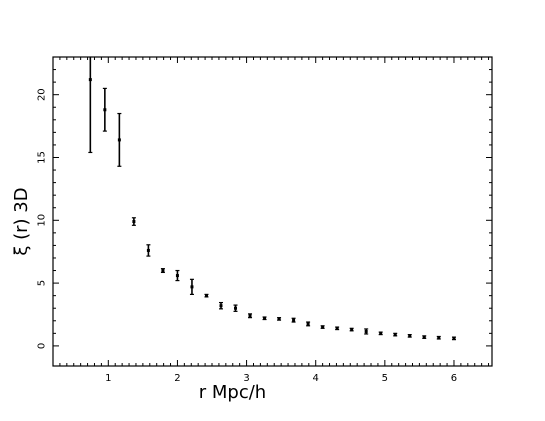  I want to click on x-tick-label: 1, so click(108, 378).